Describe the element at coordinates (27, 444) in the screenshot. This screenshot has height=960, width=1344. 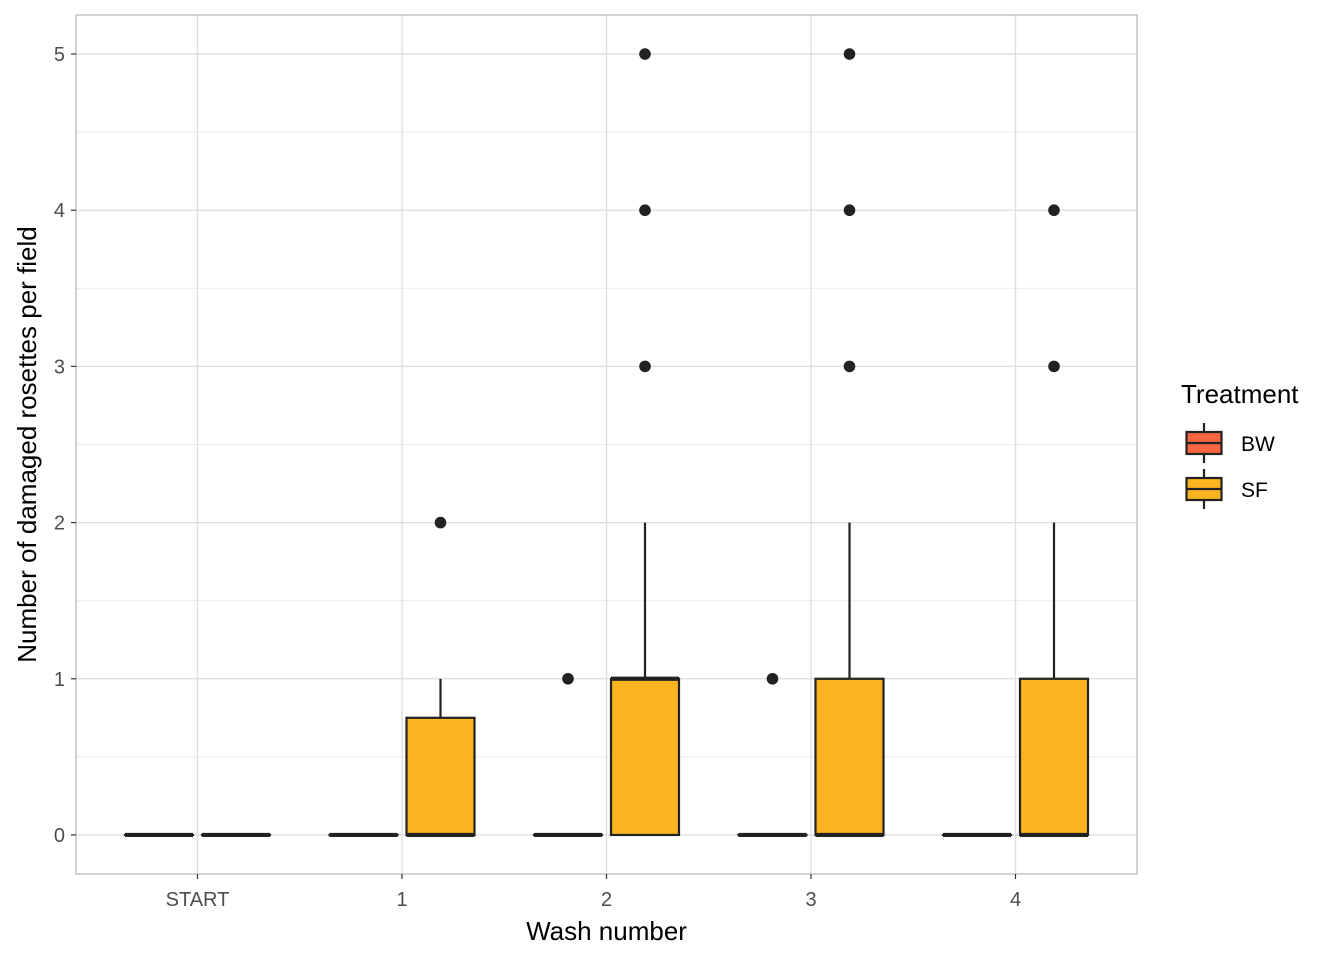
I see `y-axis-title: Number of damaged rosettes per field` at that location.